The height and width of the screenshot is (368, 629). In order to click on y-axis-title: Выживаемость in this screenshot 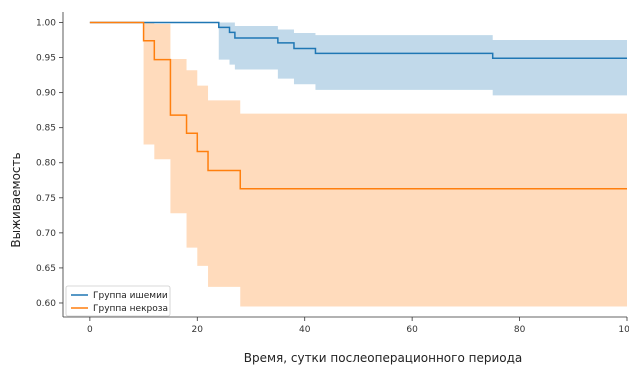, I will do `click(16, 199)`.